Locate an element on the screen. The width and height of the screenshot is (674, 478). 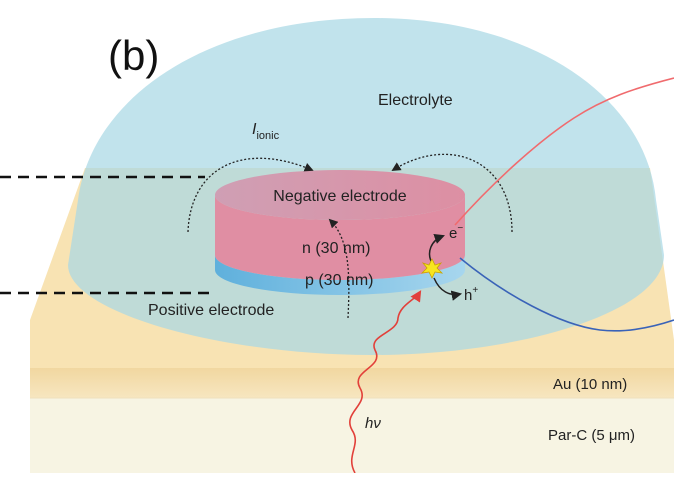
p-layer-label: p (30 nm) is located at coordinates (339, 280).